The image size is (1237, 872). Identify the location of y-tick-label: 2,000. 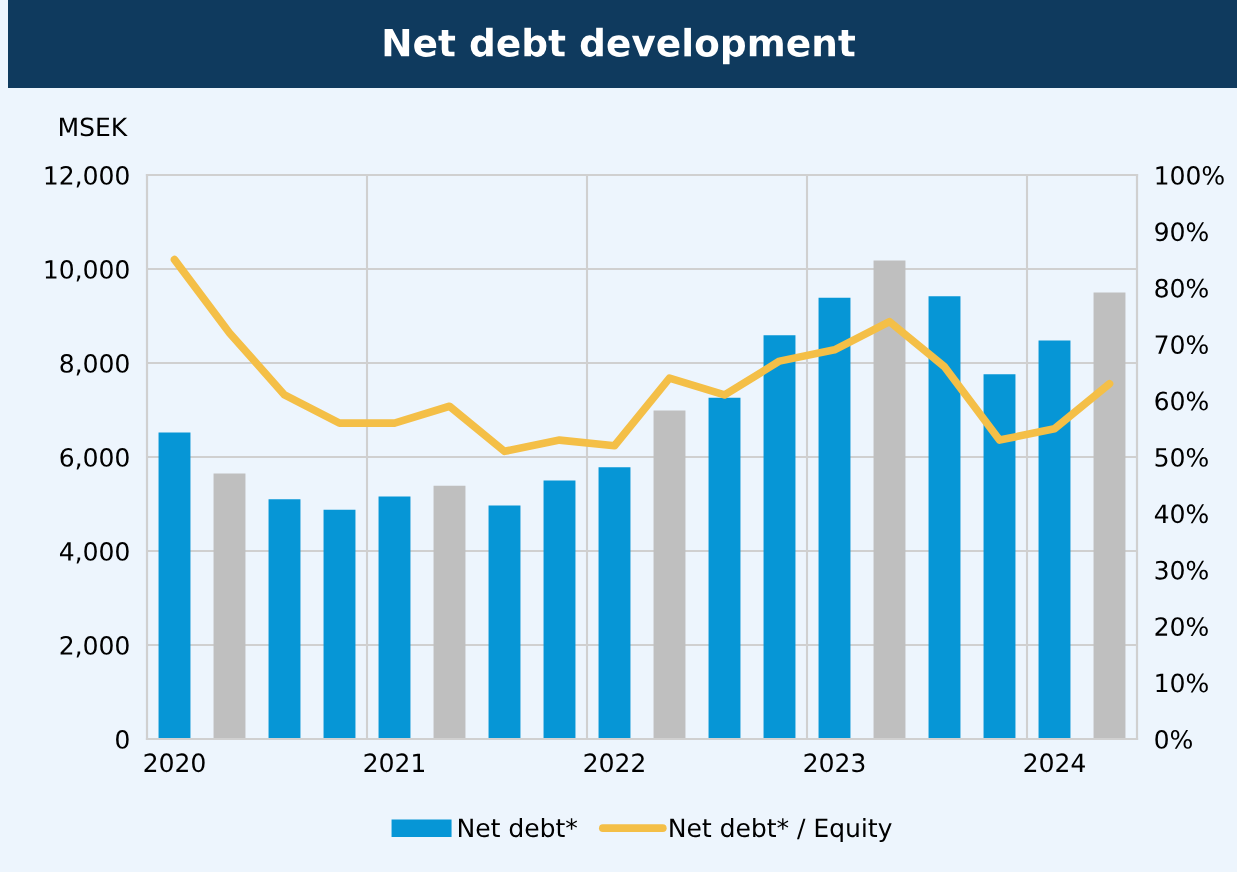
(94, 646).